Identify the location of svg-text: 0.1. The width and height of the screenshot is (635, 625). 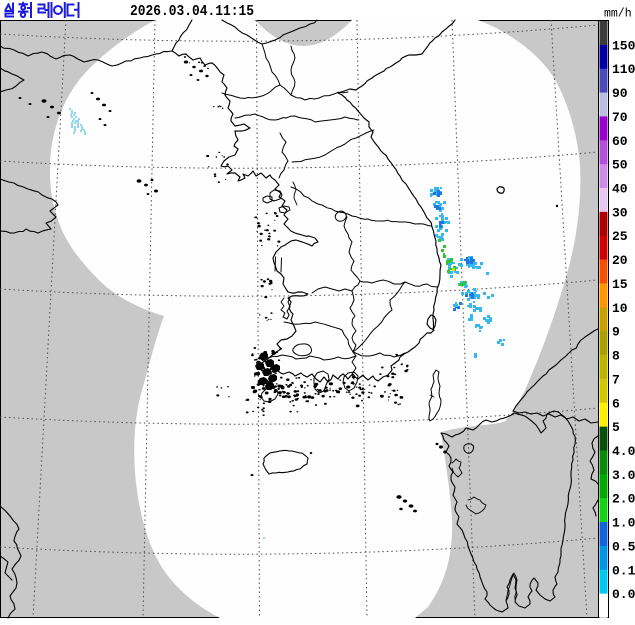
(623, 570).